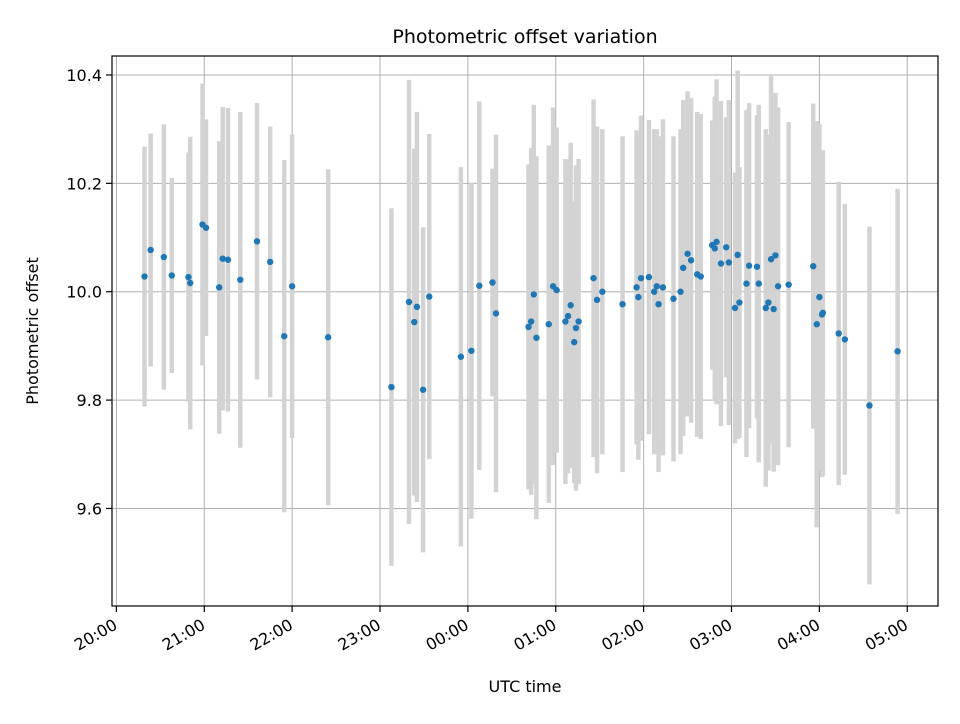  I want to click on y-axis-ticks: 9.6 9.8 10.0 10.2 10.4, so click(89, 292).